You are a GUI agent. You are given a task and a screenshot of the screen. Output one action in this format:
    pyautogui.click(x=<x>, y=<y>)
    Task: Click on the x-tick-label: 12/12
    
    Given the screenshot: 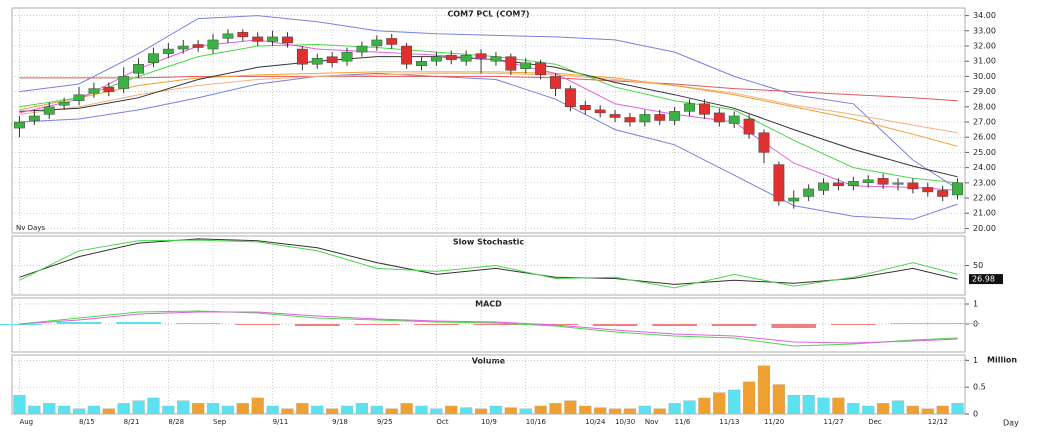 What is the action you would take?
    pyautogui.click(x=938, y=422)
    